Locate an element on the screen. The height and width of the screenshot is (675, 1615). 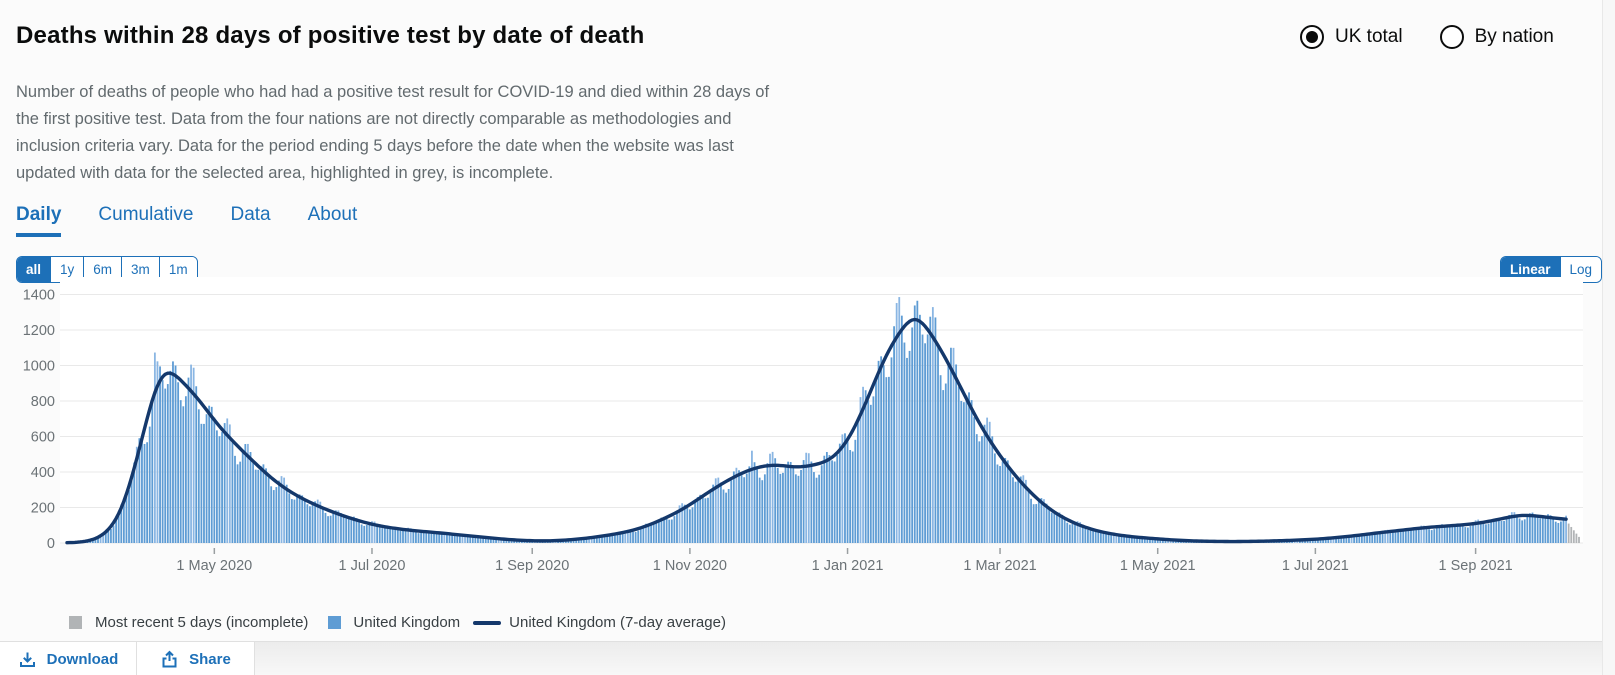
radio-by-nation-label: By nation is located at coordinates (1514, 36).